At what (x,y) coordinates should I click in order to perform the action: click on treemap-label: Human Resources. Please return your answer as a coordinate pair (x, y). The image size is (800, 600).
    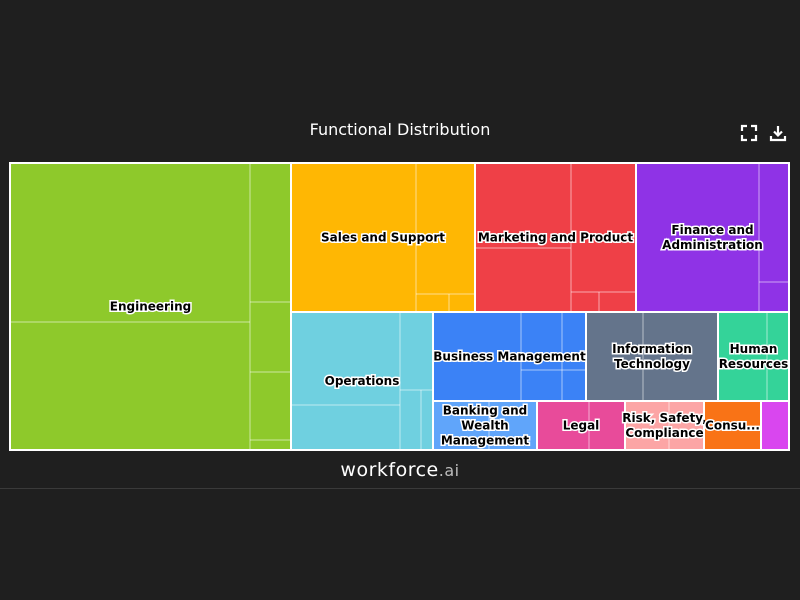
    Looking at the image, I should click on (754, 356).